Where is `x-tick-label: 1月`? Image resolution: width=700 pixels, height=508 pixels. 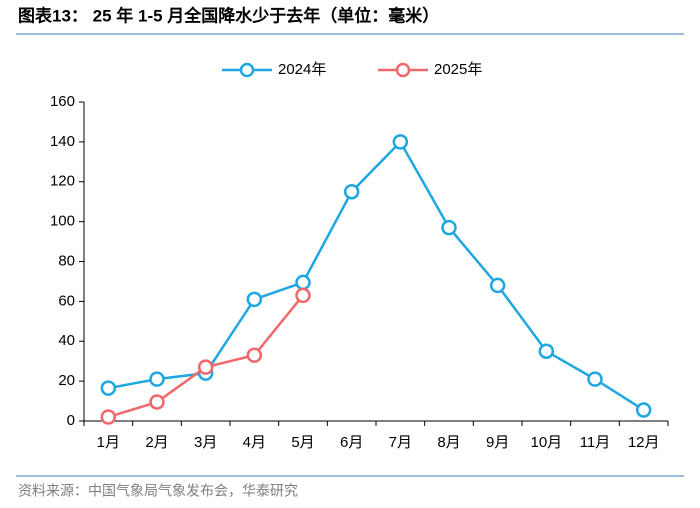
x-tick-label: 1月 is located at coordinates (108, 442).